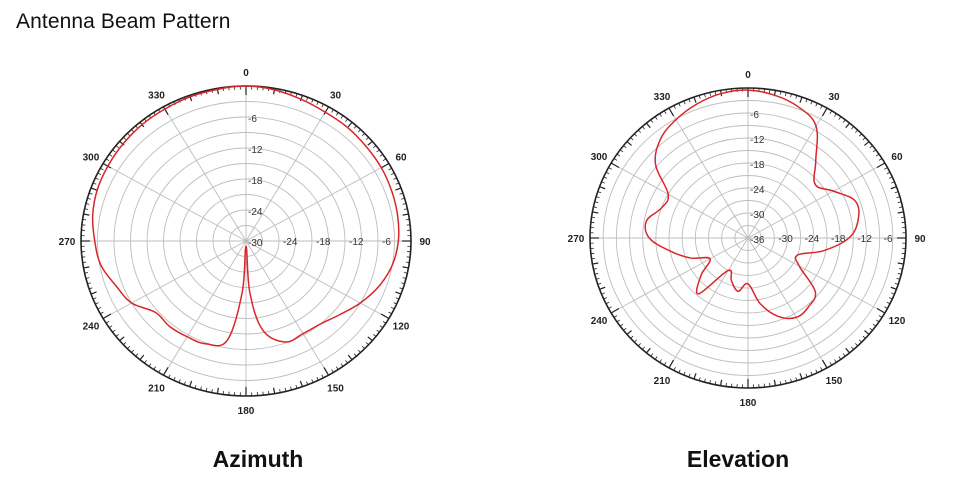 The height and width of the screenshot is (498, 960). I want to click on elevation-radial-label-horizontal: -18, so click(838, 239).